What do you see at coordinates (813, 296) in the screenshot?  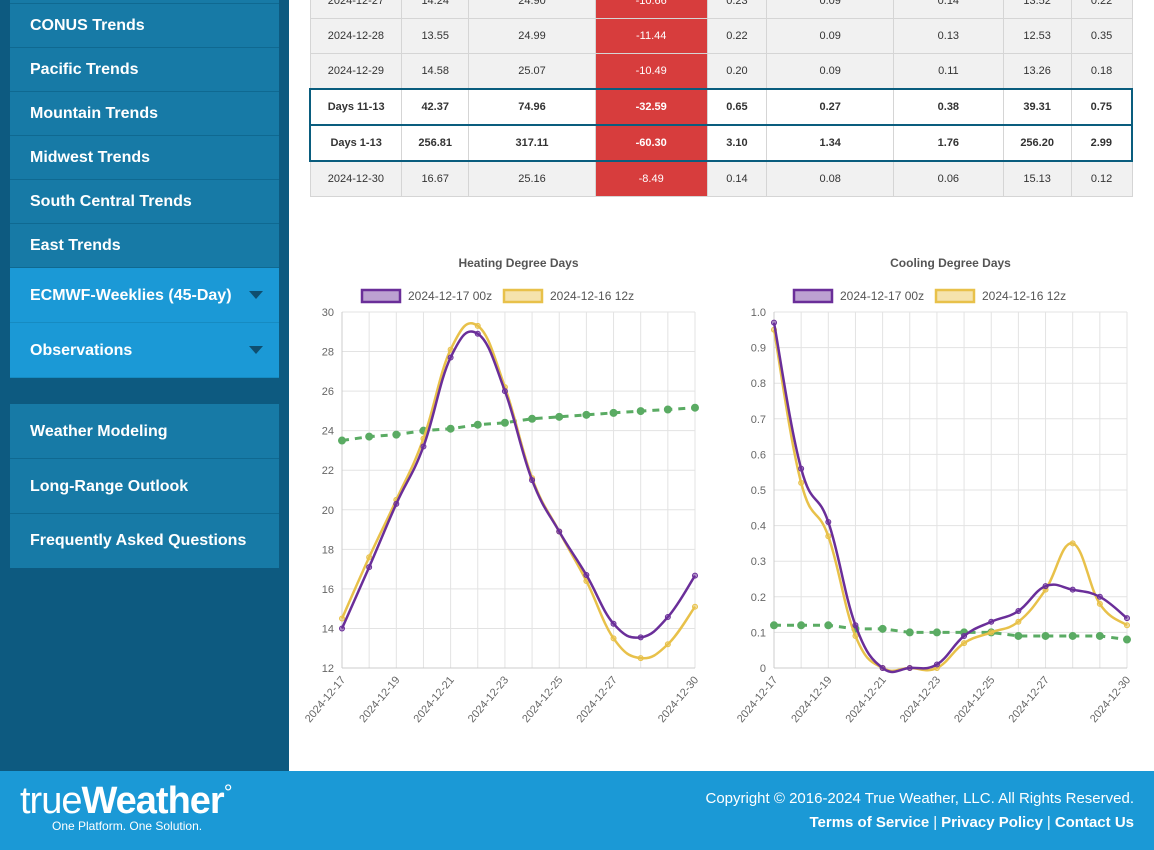 I see `legend-swatch` at bounding box center [813, 296].